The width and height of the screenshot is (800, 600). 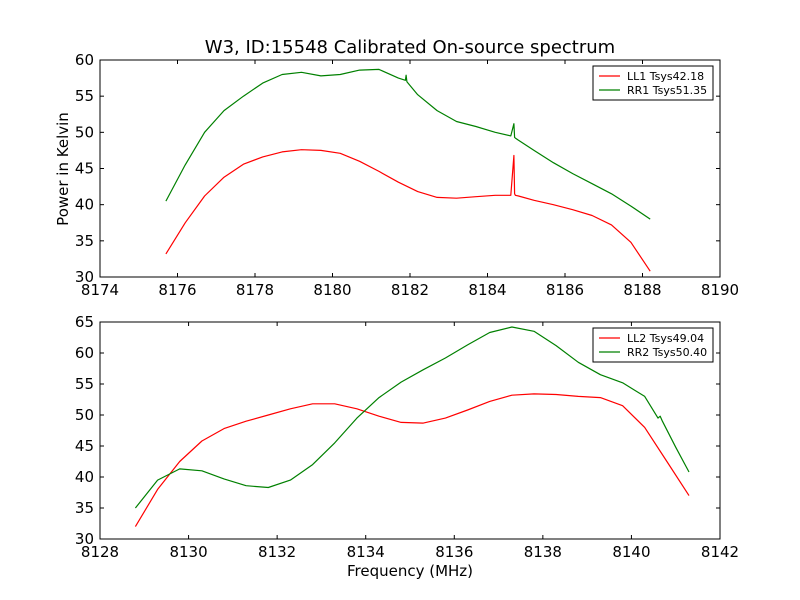 I want to click on legend-entry: RR1 Tsys51.35, so click(x=667, y=90).